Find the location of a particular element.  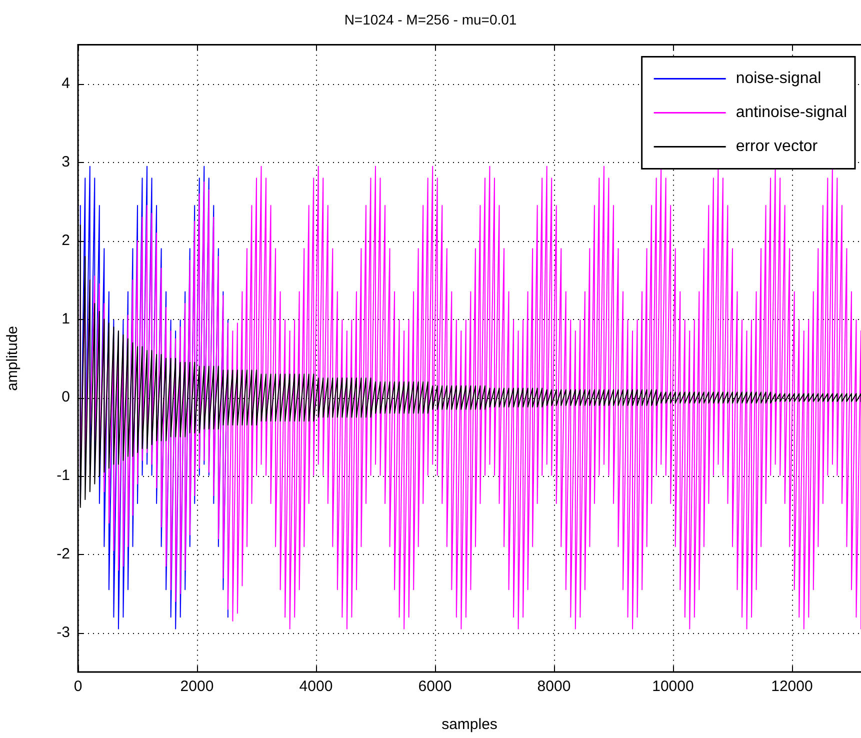

x-tick-label: 10000 is located at coordinates (673, 687).